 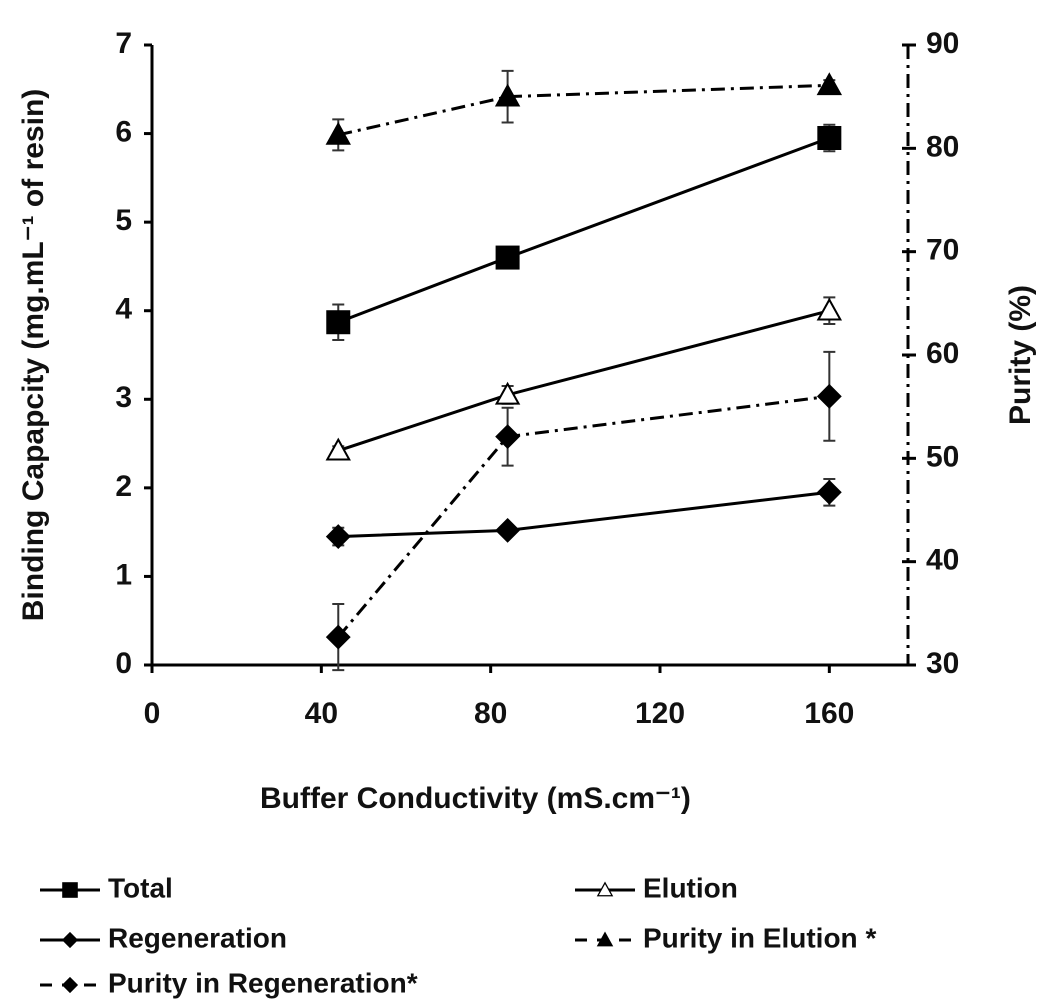 What do you see at coordinates (123, 43) in the screenshot?
I see `y-tick-label: 7` at bounding box center [123, 43].